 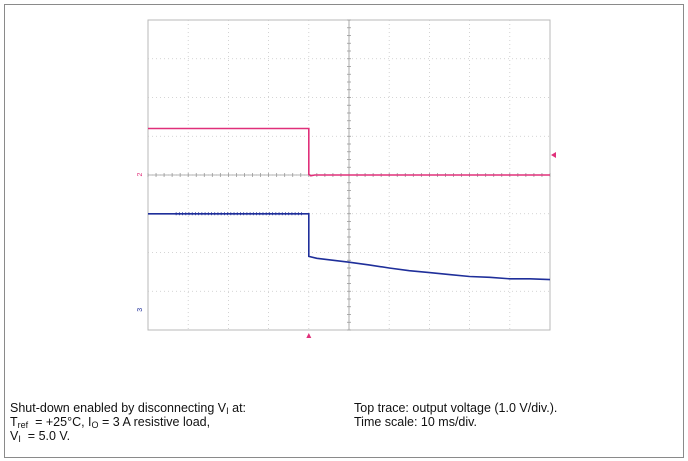 What do you see at coordinates (456, 408) in the screenshot?
I see `caption-top-trace: Top trace: output voltage (1.0 V/div.).` at bounding box center [456, 408].